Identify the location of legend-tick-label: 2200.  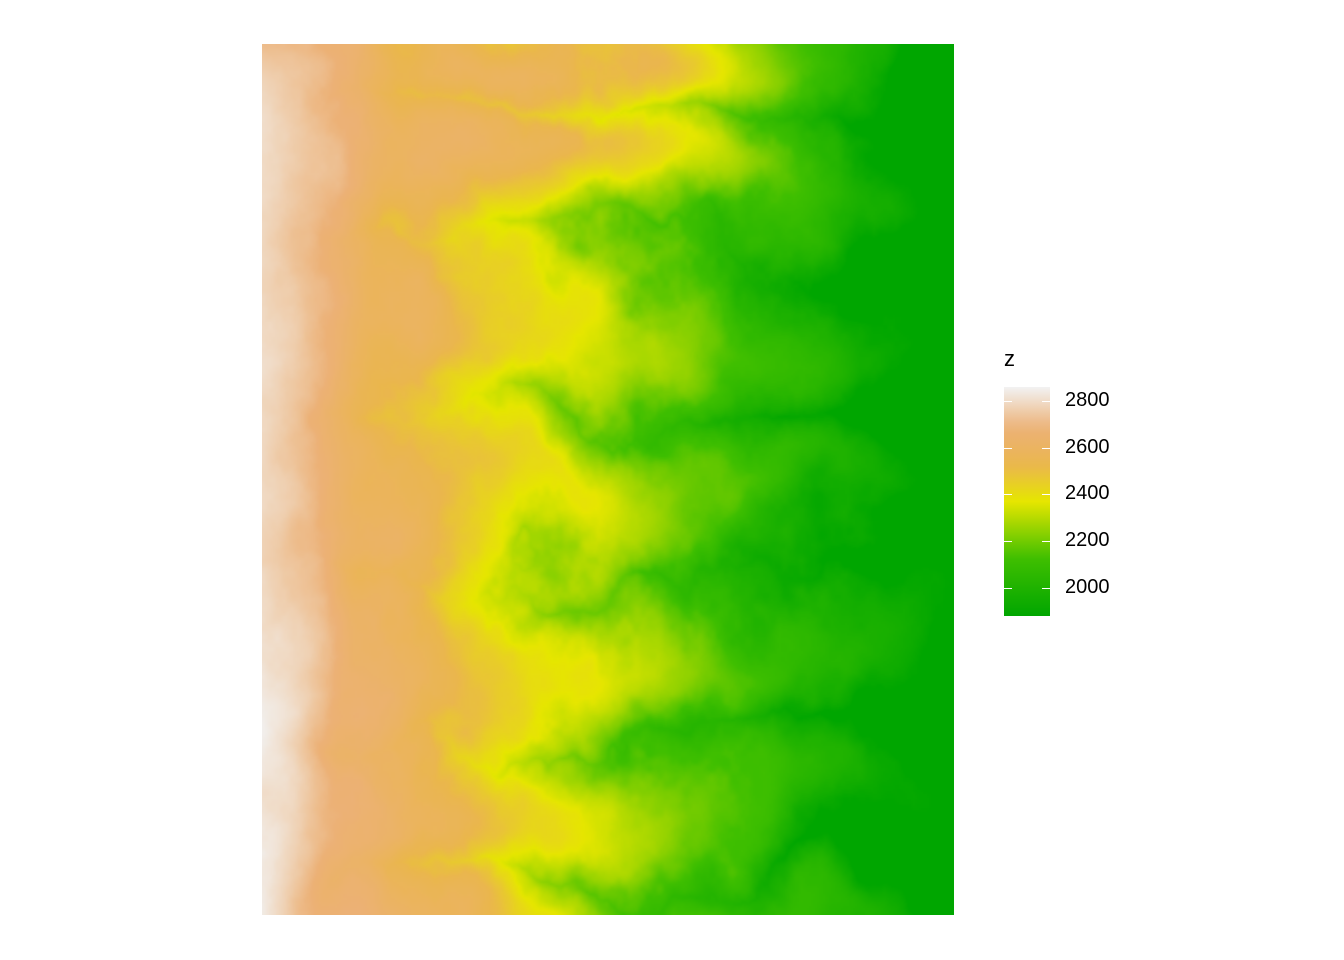
(1087, 540).